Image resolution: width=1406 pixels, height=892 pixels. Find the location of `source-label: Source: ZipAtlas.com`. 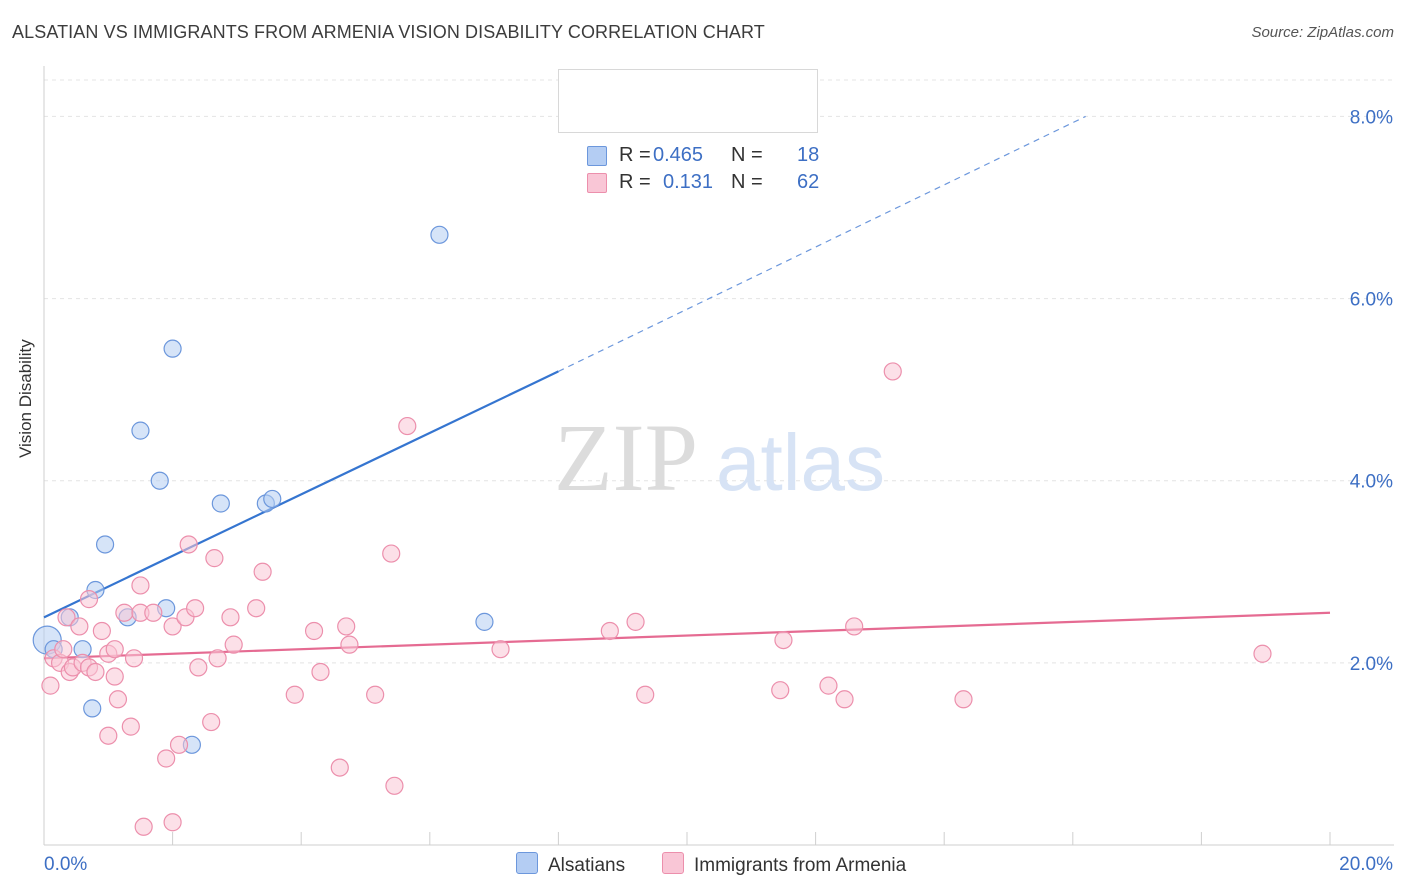

source-label: Source: ZipAtlas.com is located at coordinates (1322, 32).